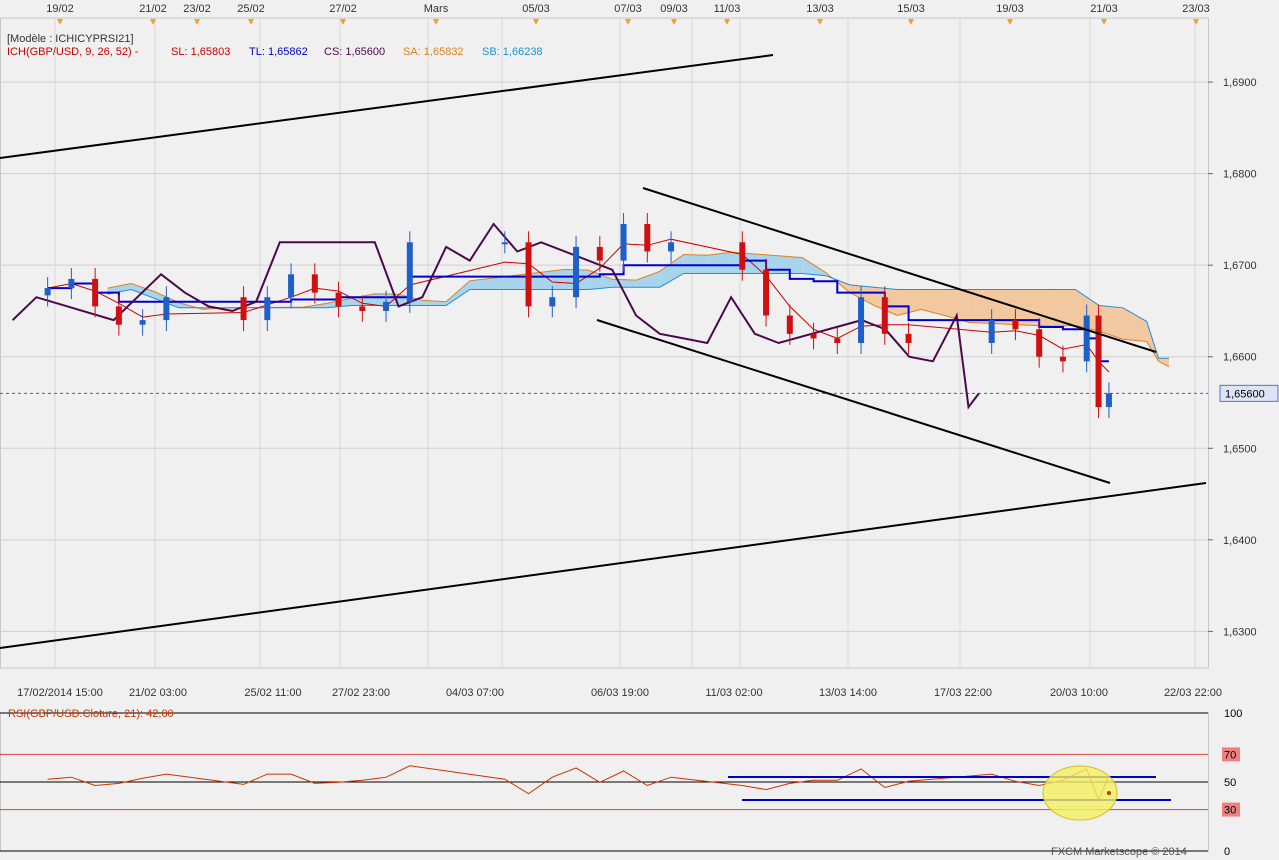 The image size is (1279, 860). I want to click on time-tick-label: 04/03 07:00, so click(475, 693).